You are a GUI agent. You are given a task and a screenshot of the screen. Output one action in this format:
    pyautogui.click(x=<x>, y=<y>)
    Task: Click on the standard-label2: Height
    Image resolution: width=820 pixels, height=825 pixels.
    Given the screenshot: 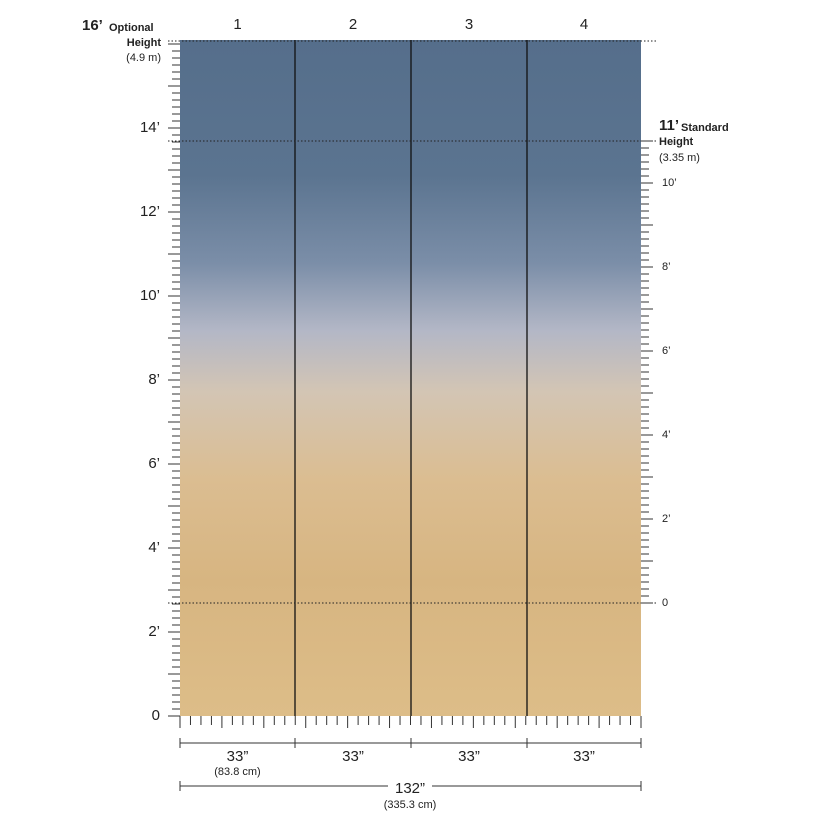 What is the action you would take?
    pyautogui.click(x=676, y=142)
    